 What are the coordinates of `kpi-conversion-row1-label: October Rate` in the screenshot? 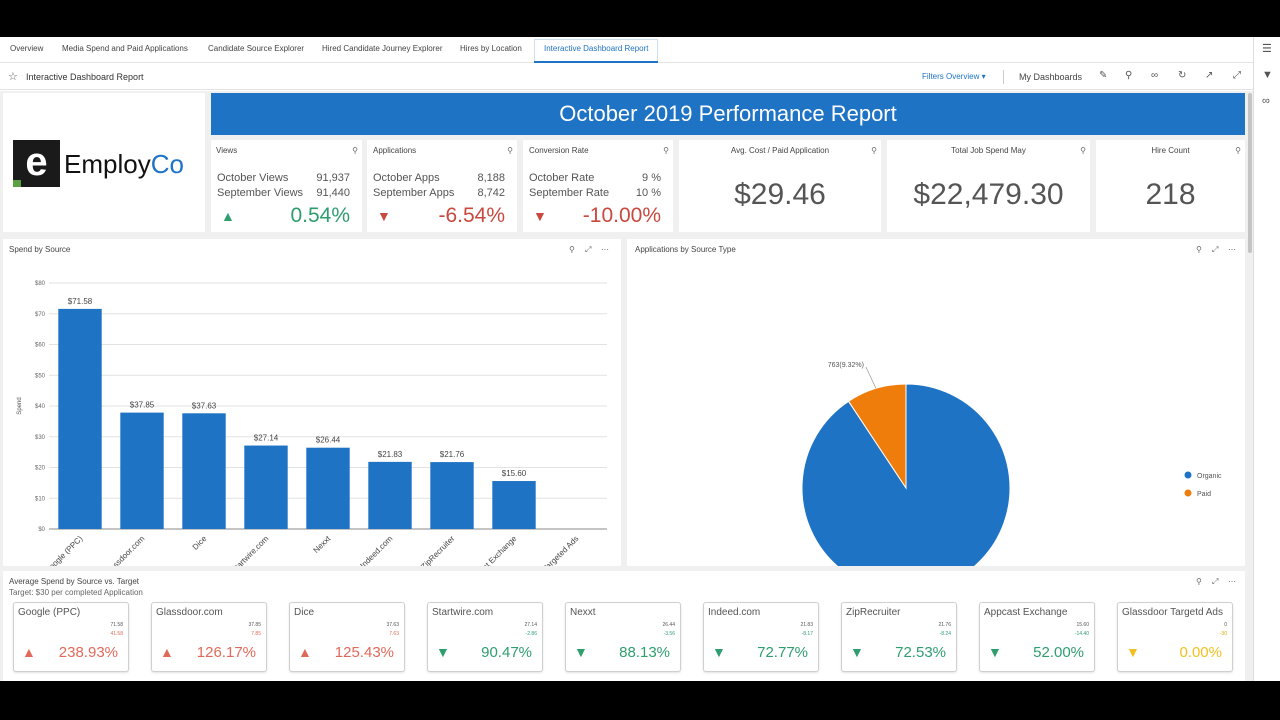 It's located at (562, 178).